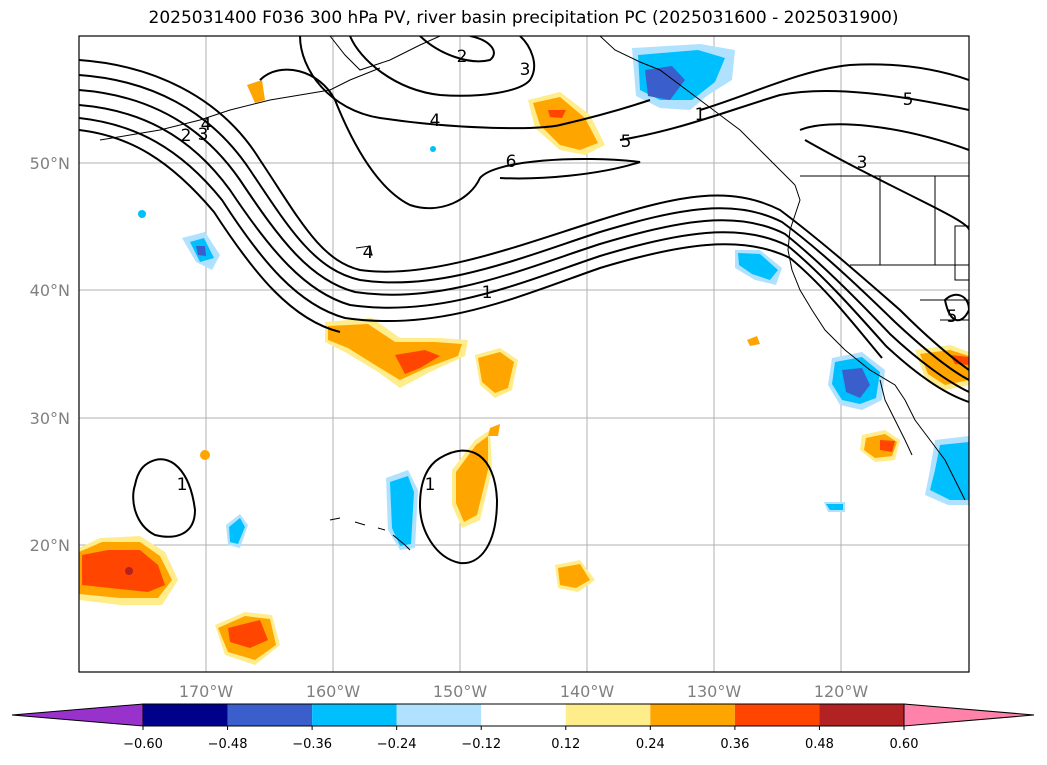  What do you see at coordinates (50, 163) in the screenshot?
I see `lat-tick-label: 50°N` at bounding box center [50, 163].